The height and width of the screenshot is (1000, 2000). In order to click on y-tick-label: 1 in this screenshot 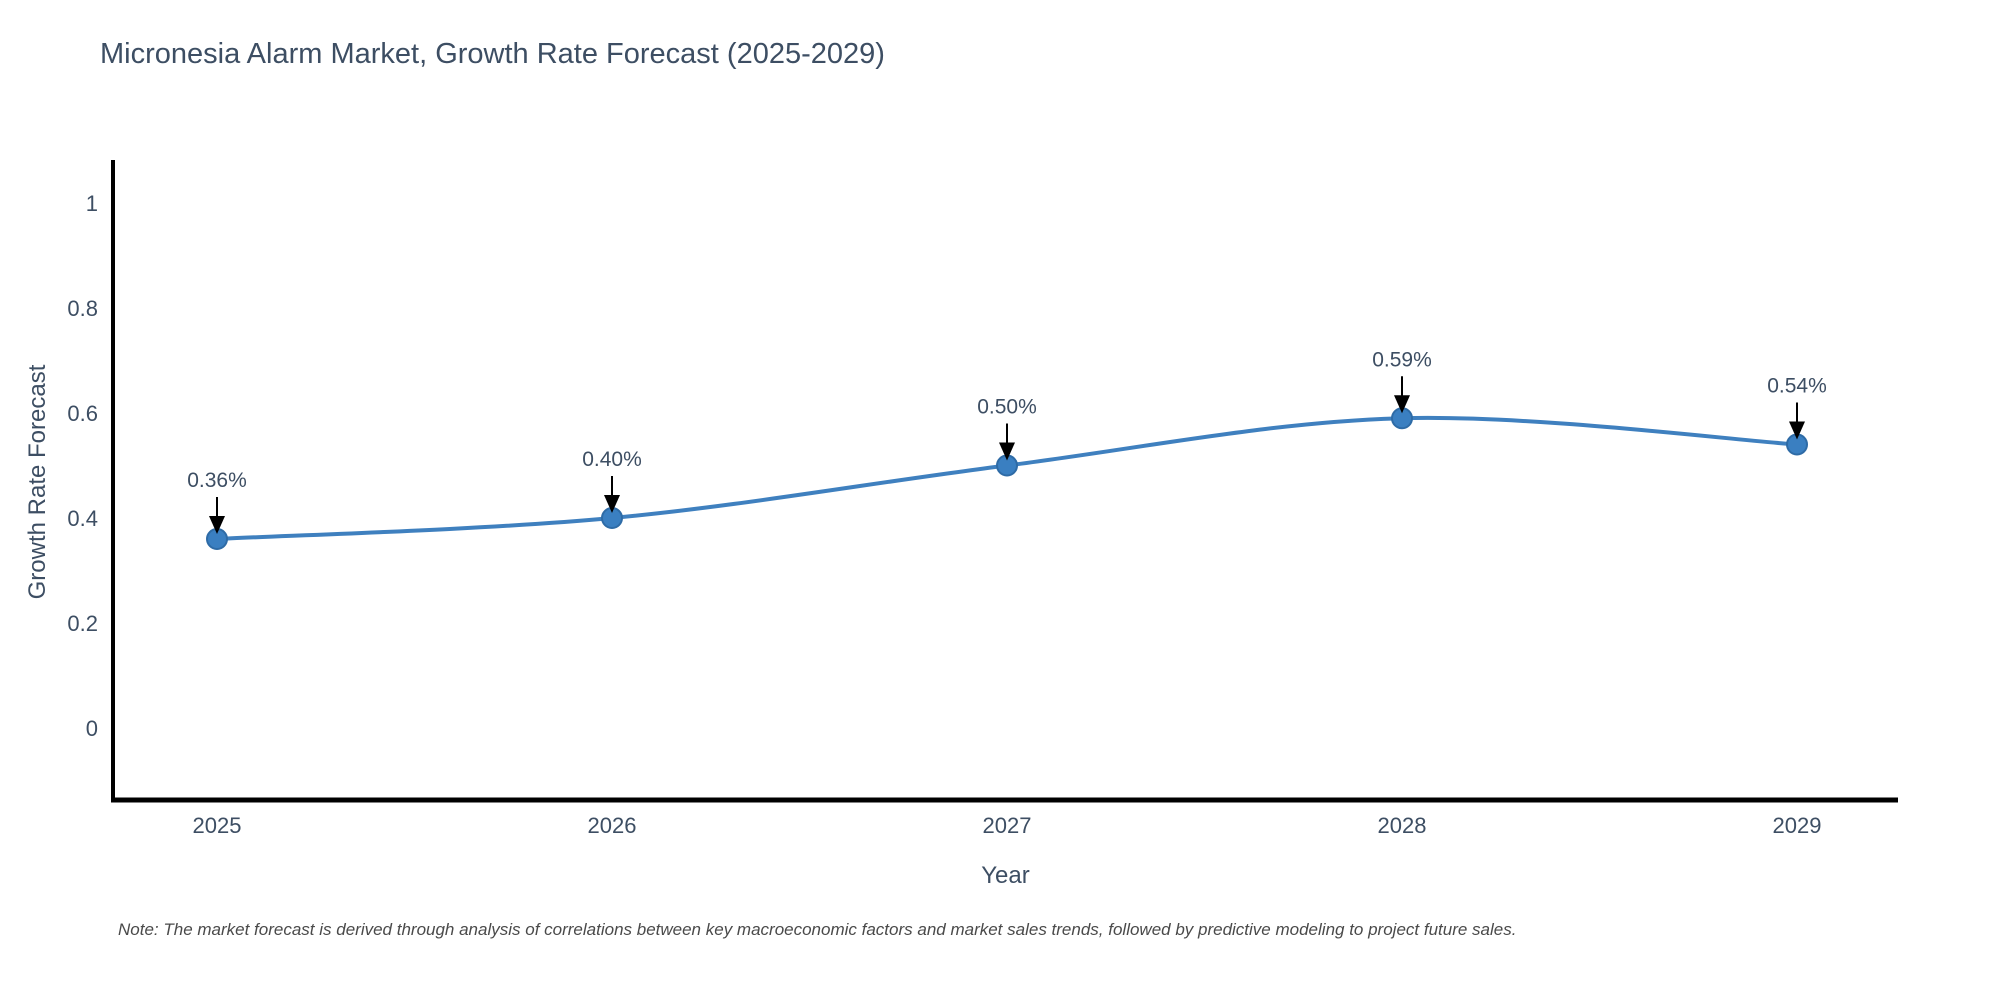, I will do `click(92, 203)`.